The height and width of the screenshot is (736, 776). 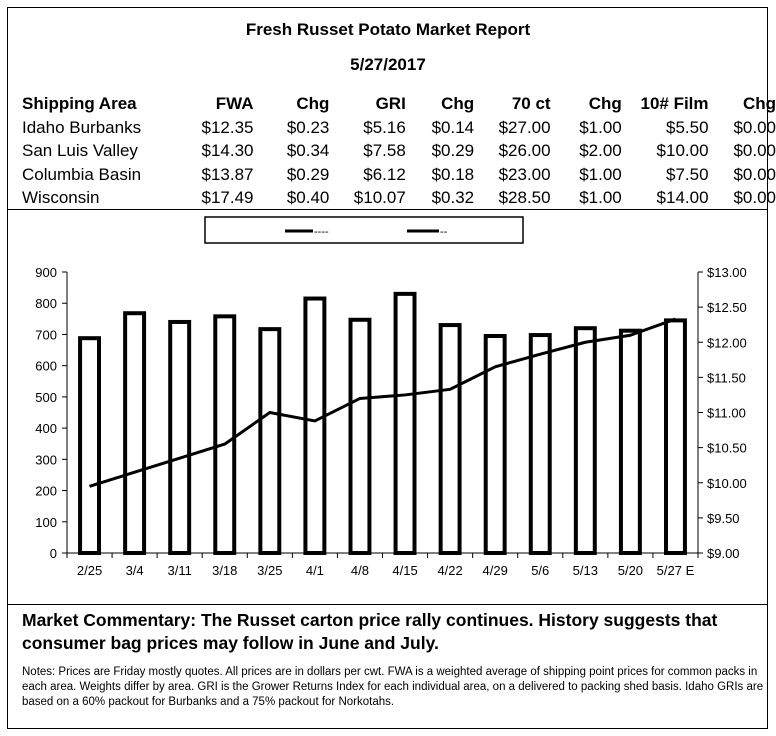 What do you see at coordinates (321, 232) in the screenshot?
I see `legend-bar-label: ----` at bounding box center [321, 232].